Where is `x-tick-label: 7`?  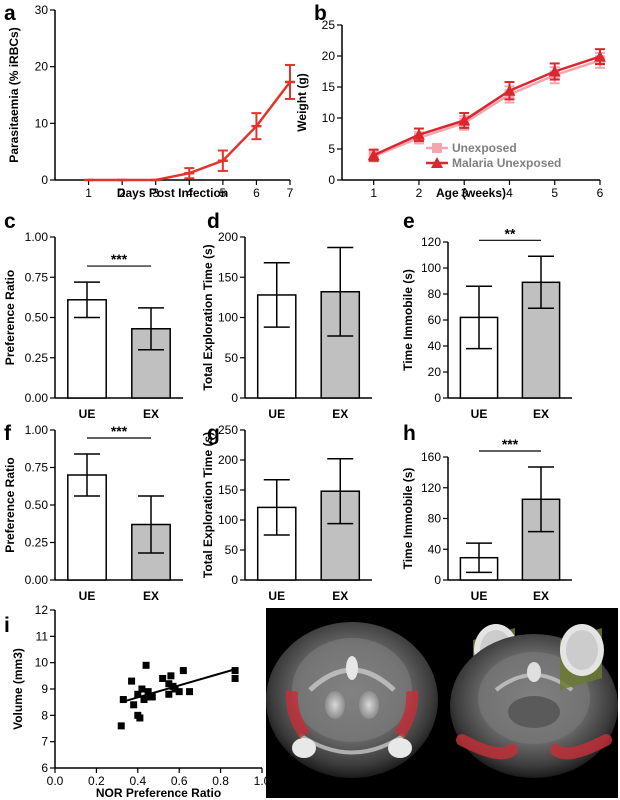 x-tick-label: 7 is located at coordinates (290, 193).